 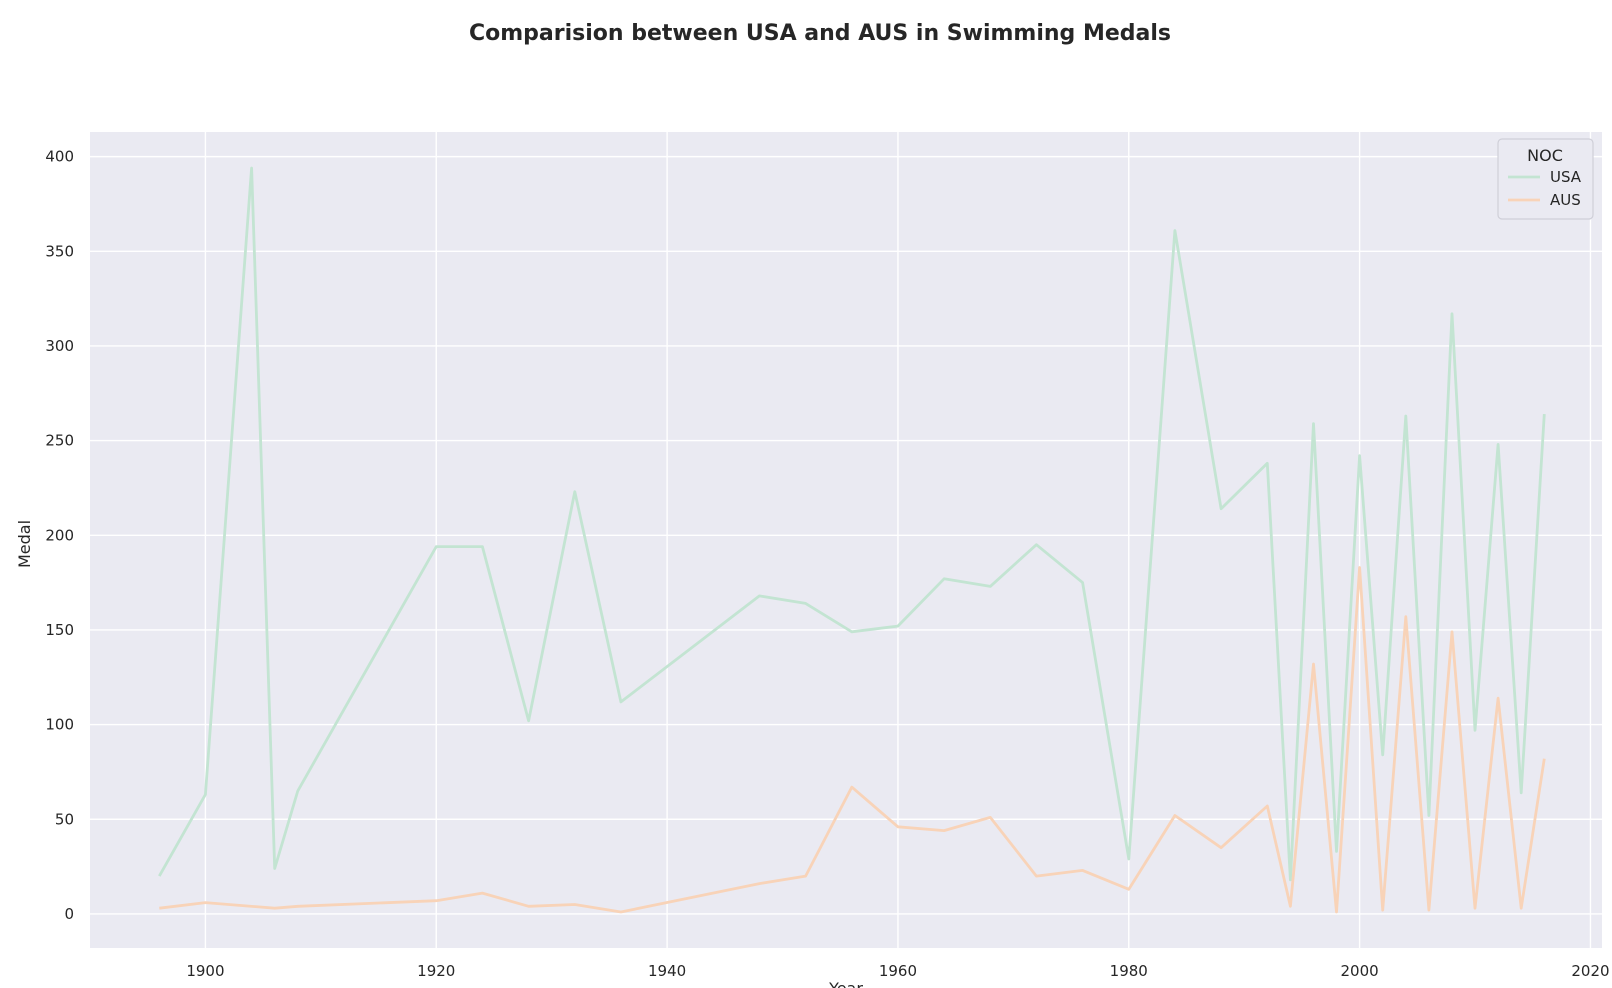 What do you see at coordinates (24, 544) in the screenshot?
I see `y-axis-label: Medal` at bounding box center [24, 544].